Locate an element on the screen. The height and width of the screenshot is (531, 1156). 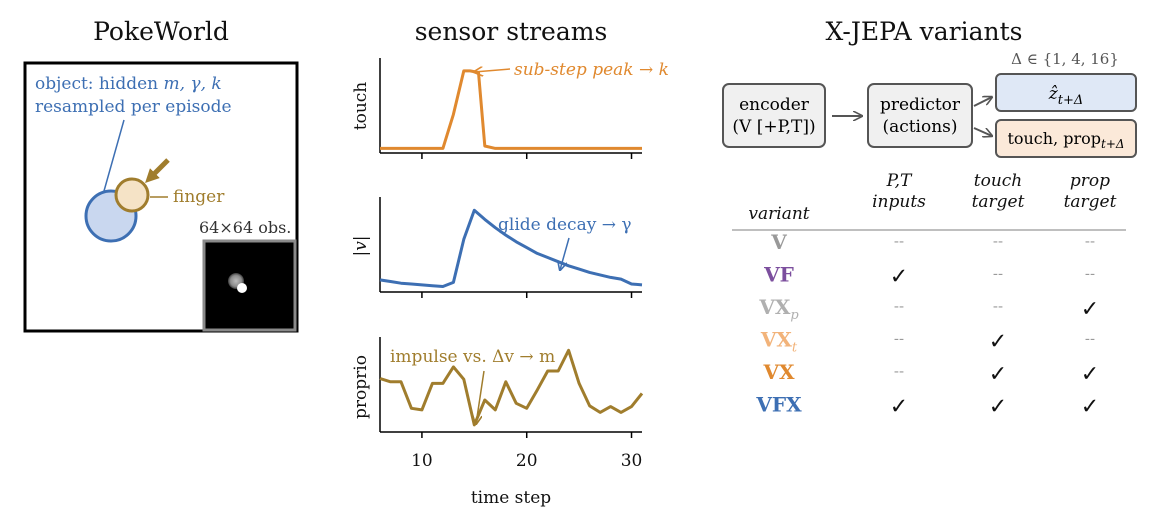
predictor-to-sensor-arrow is located at coordinates (982, 131).